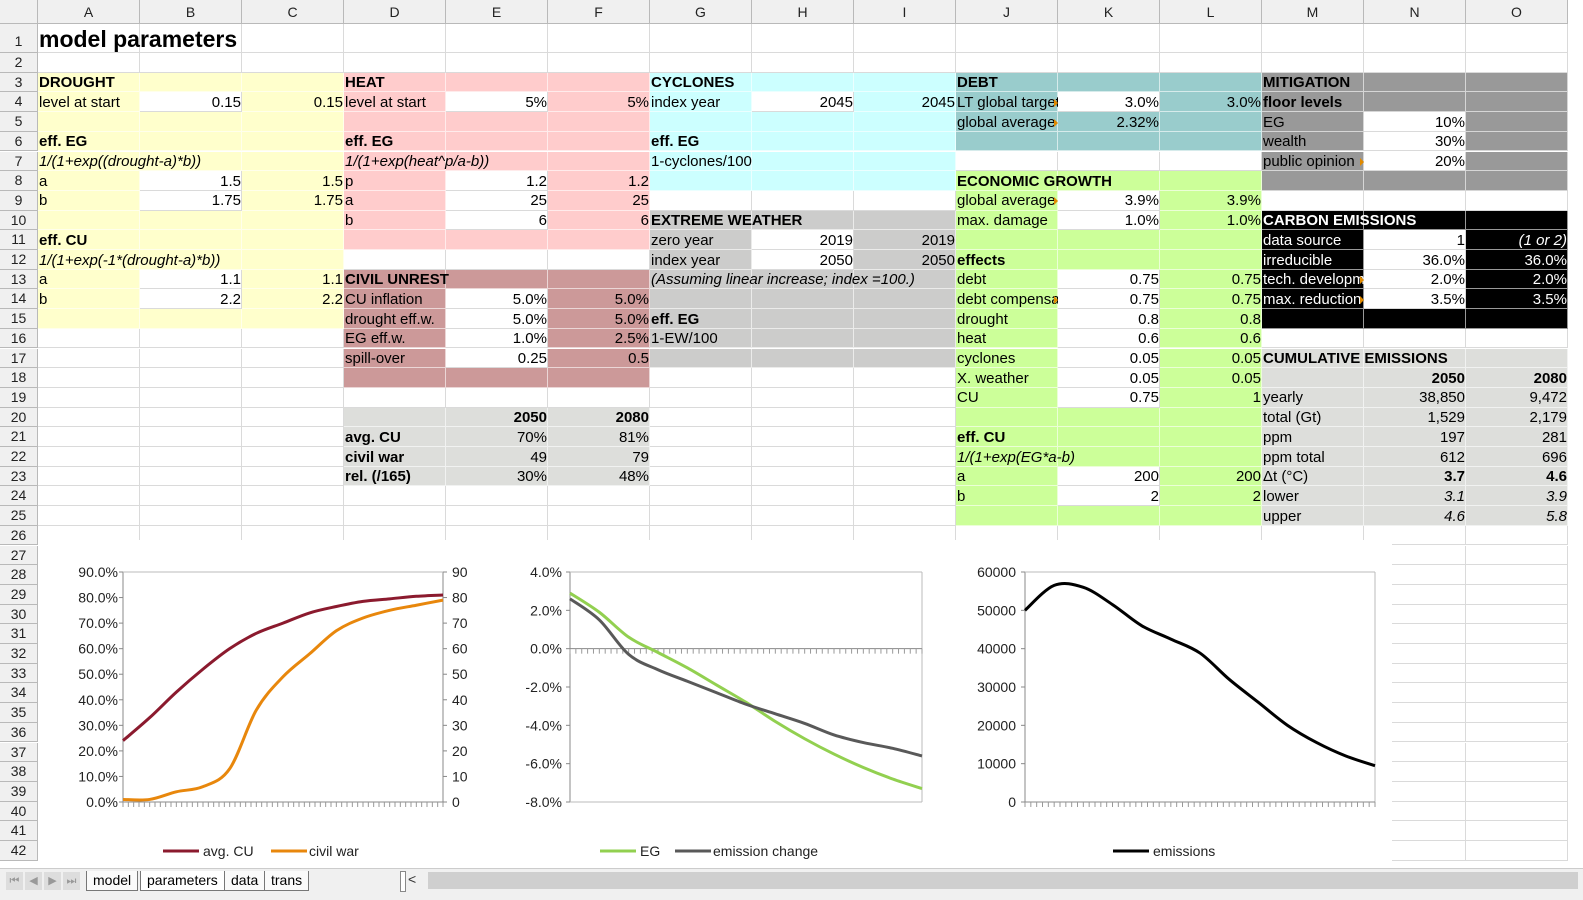 The image size is (1583, 900). I want to click on cell-N10, so click(1415, 220).